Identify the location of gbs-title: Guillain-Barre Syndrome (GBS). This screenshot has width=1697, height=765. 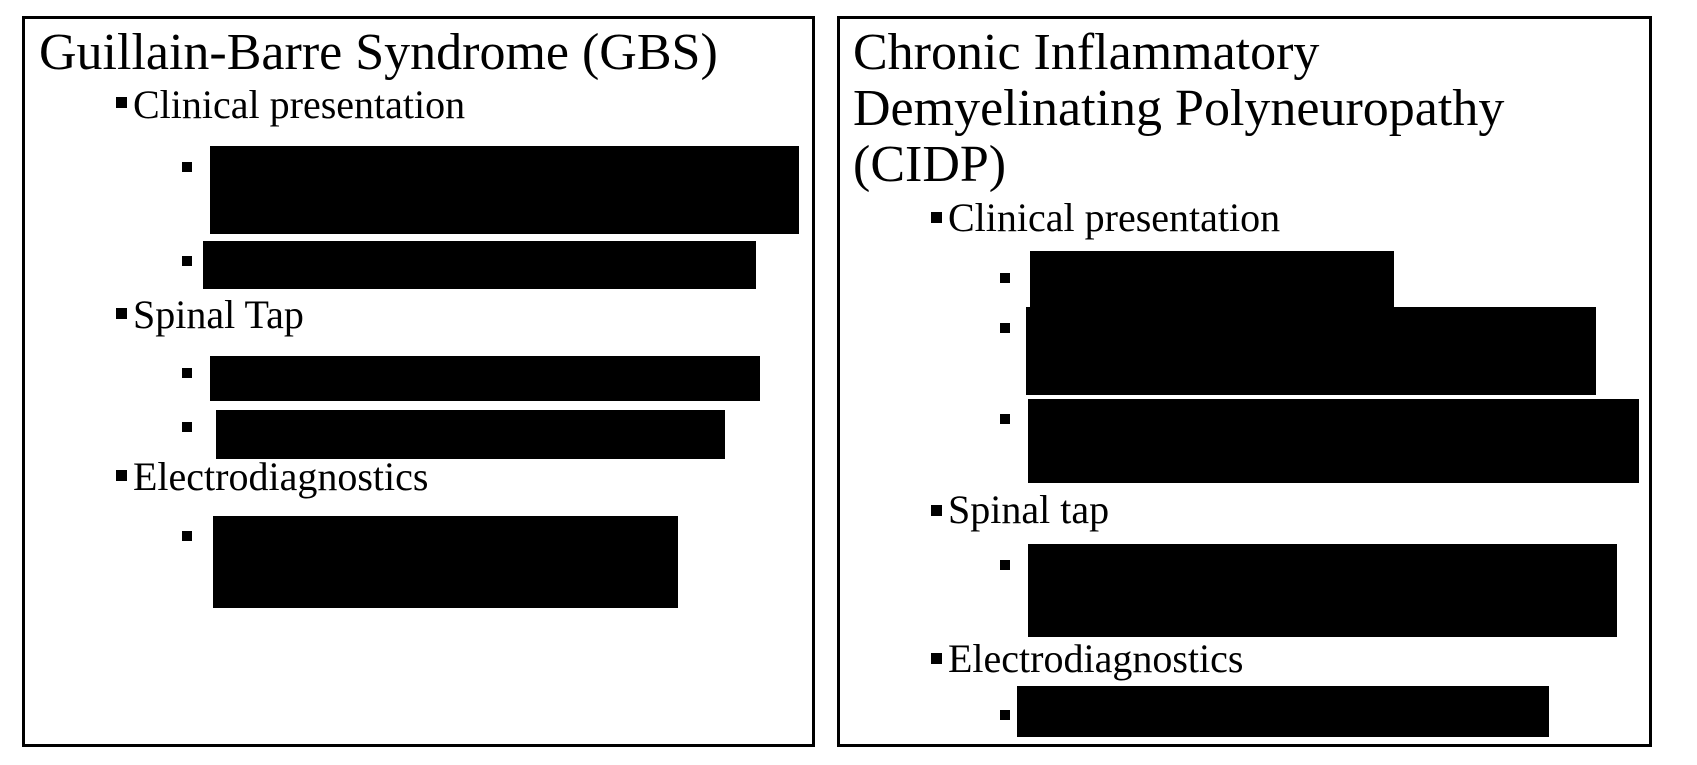
(378, 52).